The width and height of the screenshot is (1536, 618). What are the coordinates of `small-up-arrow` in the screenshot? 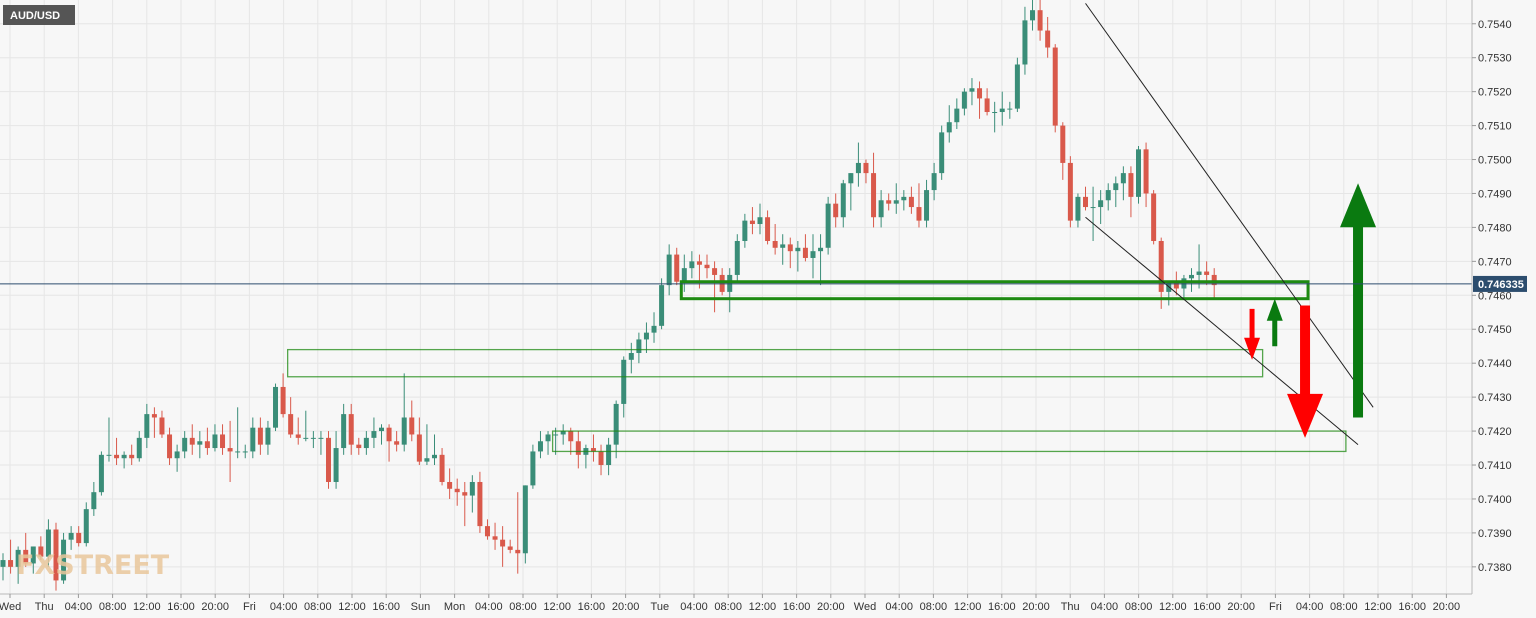 It's located at (1274, 322).